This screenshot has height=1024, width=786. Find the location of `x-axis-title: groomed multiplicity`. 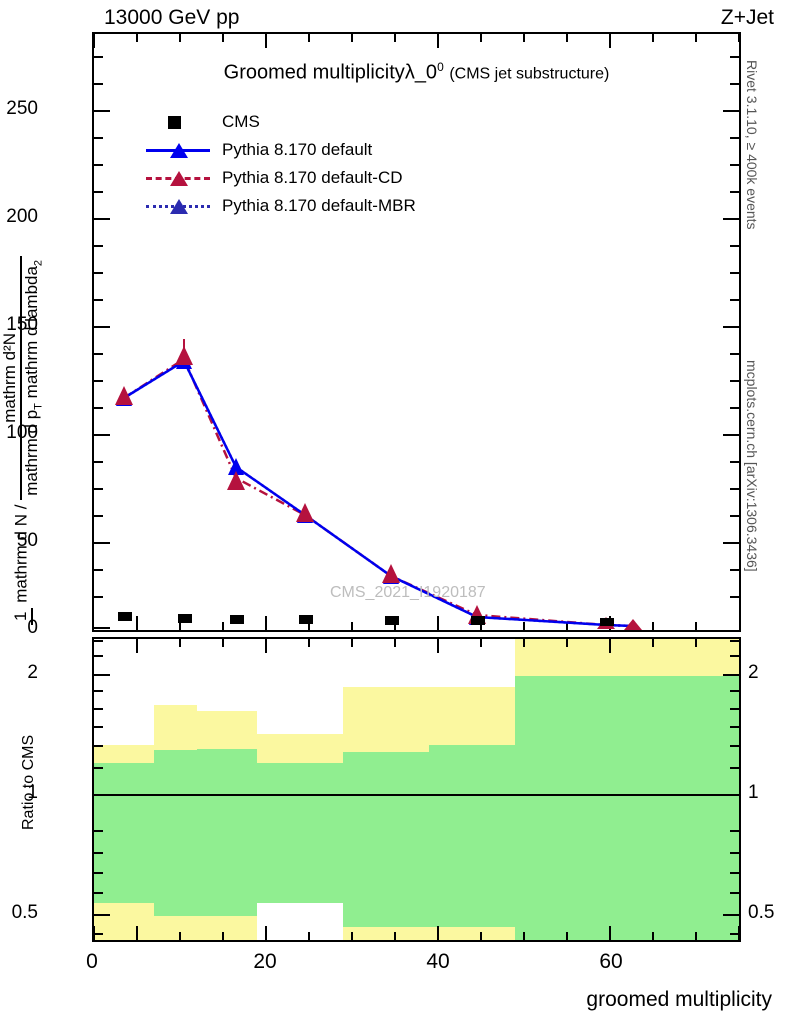

x-axis-title: groomed multiplicity is located at coordinates (679, 999).